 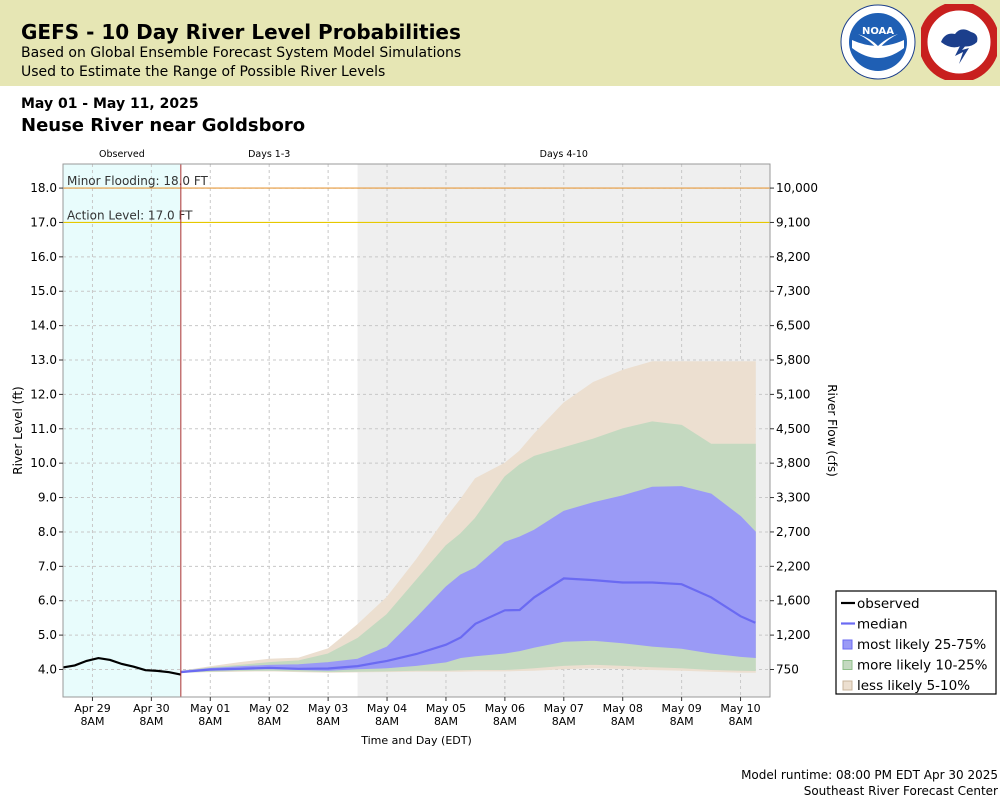 I want to click on y-tick-label: 8.0, so click(x=47, y=532).